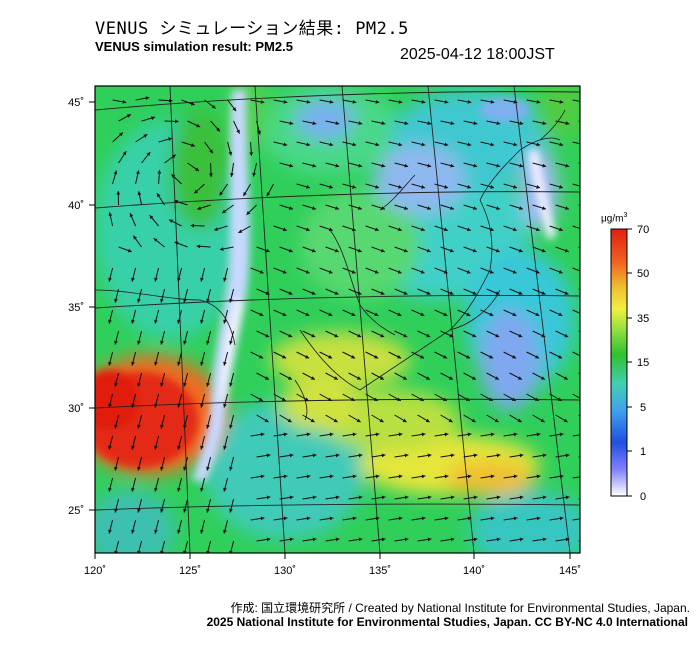  I want to click on title-english: VENUS simulation result: PM2.5, so click(194, 46).